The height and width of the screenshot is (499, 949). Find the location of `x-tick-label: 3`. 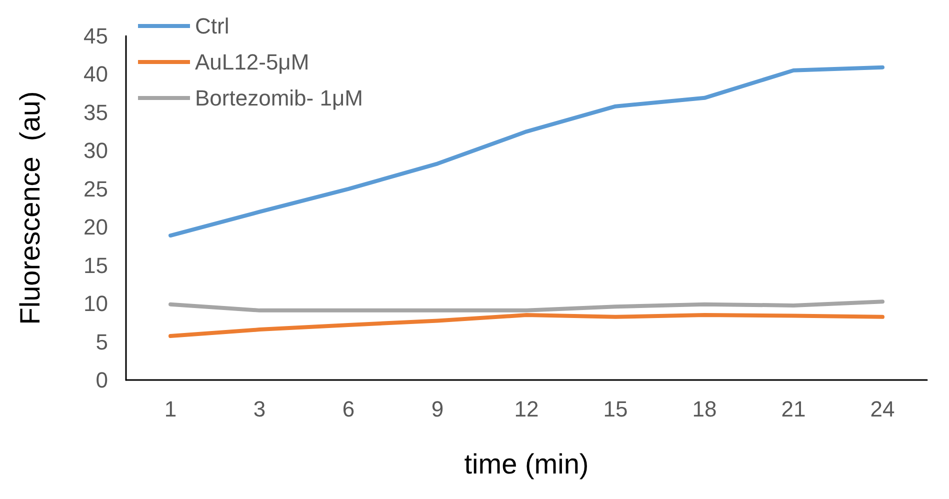

x-tick-label: 3 is located at coordinates (259, 409).